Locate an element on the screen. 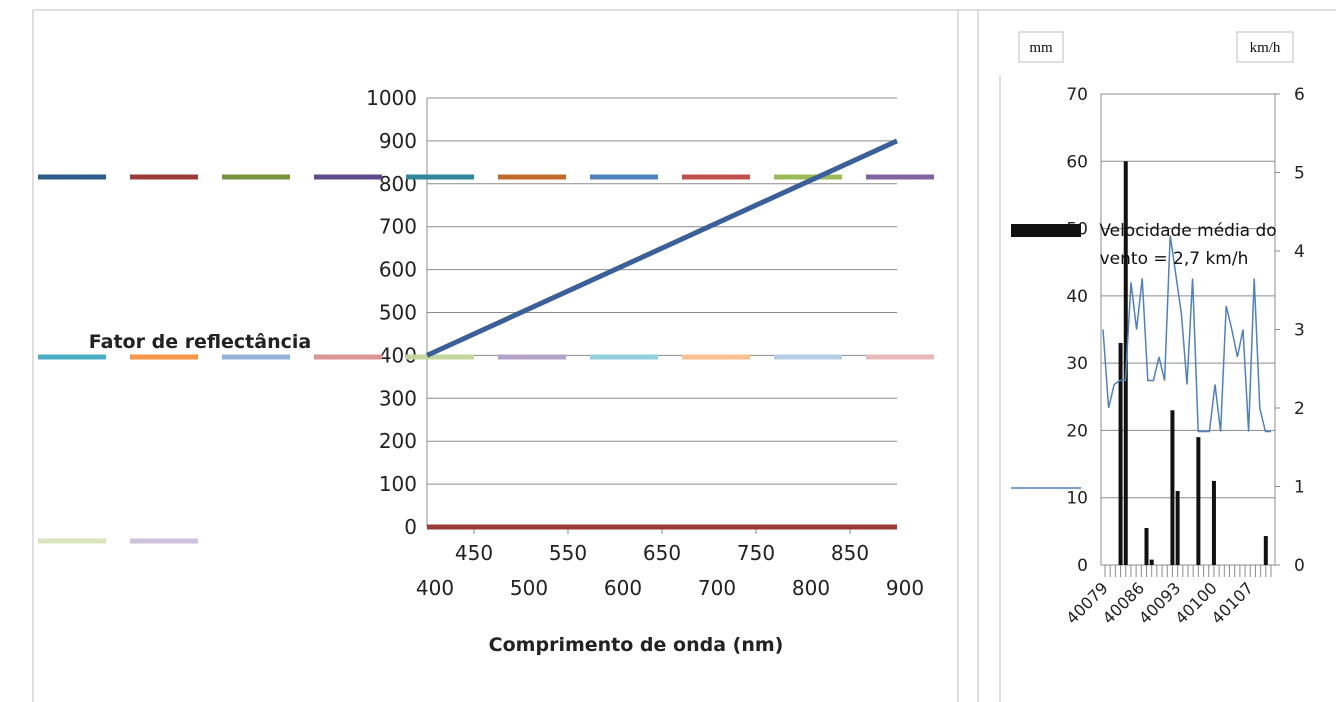  x-axis-tick-labels-lower: 400 500 600 700 800 900 is located at coordinates (670, 588).